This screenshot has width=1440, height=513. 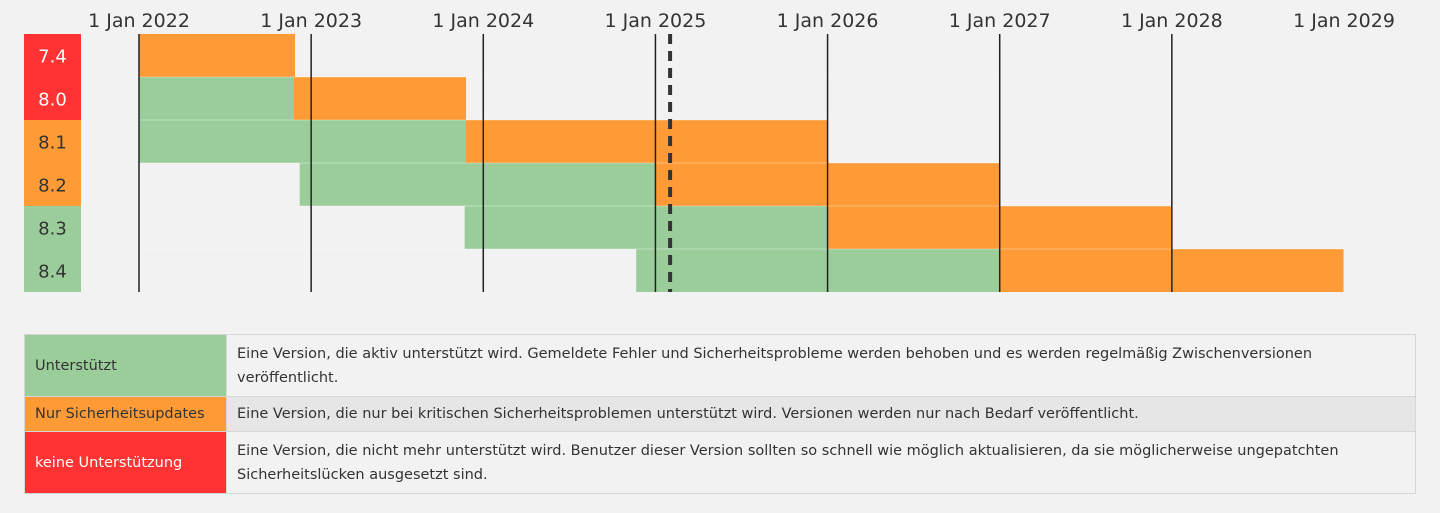 I want to click on version-label-8-1: 8.1, so click(x=52, y=143).